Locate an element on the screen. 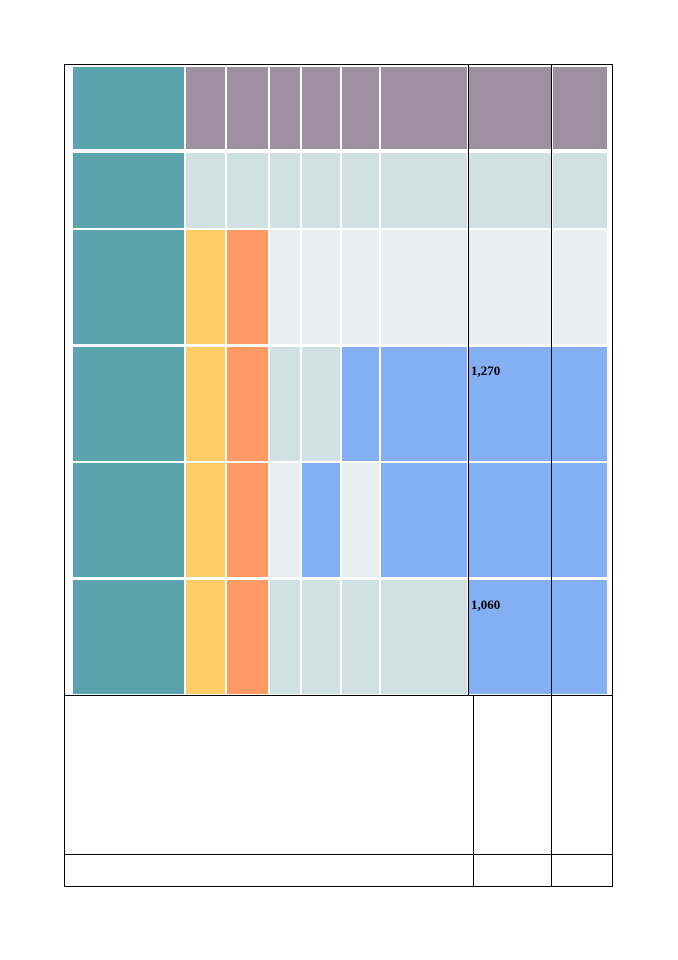  row4-cell-orange is located at coordinates (247, 404).